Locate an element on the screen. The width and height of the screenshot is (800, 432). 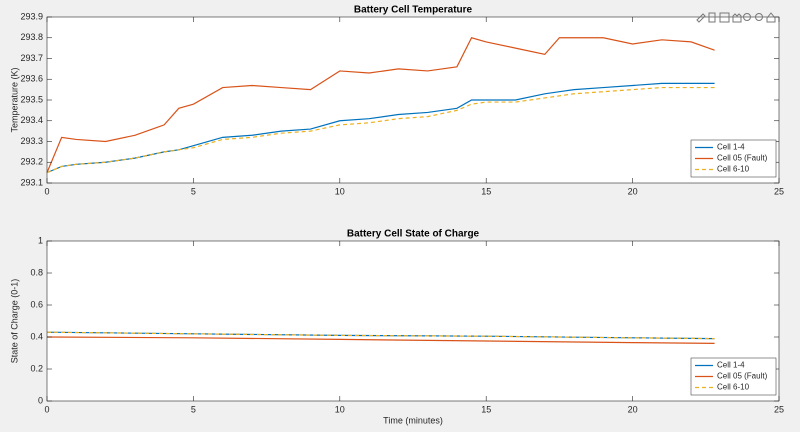
y-tick-label: 293.9 is located at coordinates (31, 16).